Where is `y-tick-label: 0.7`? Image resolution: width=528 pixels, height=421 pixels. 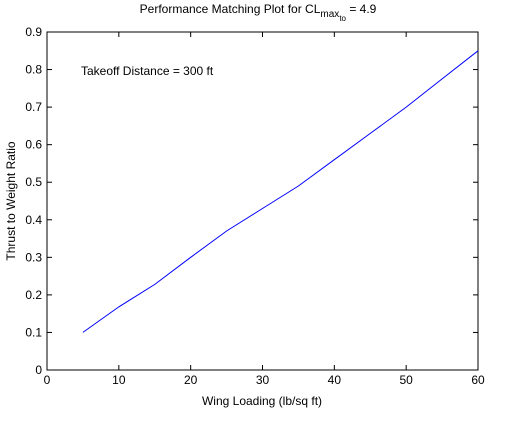
y-tick-label: 0.7 is located at coordinates (33, 107).